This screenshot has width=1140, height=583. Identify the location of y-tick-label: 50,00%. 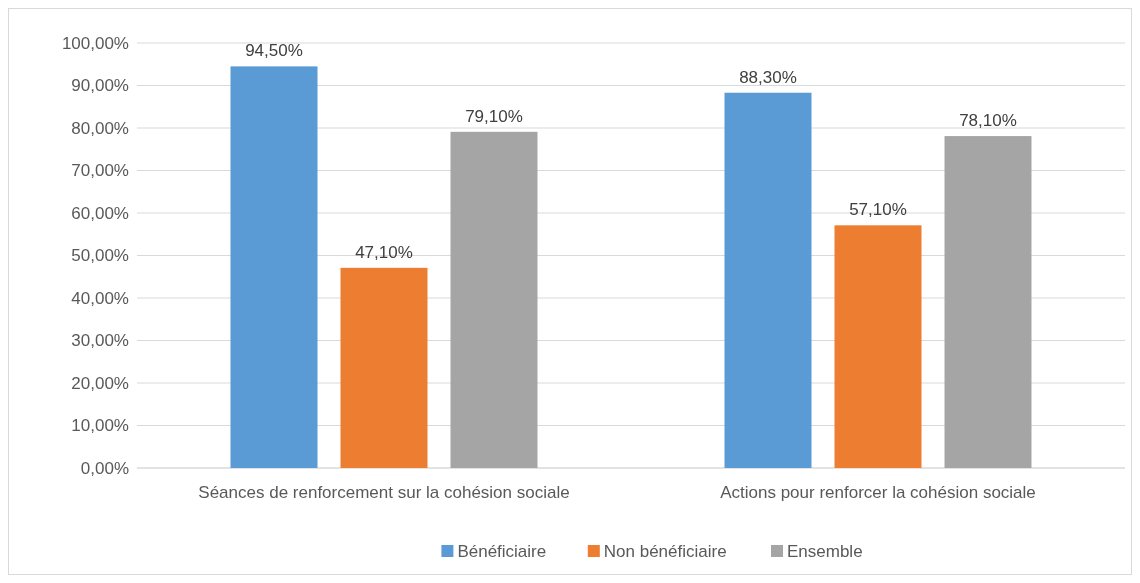
(100, 256).